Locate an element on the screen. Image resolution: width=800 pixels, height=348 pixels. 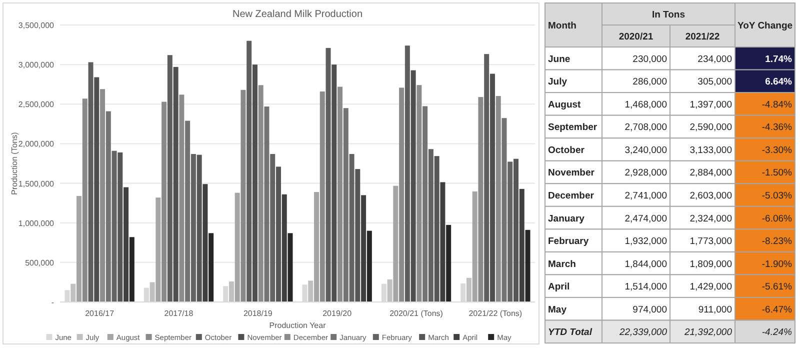
data-label: -1.50% is located at coordinates (777, 173).